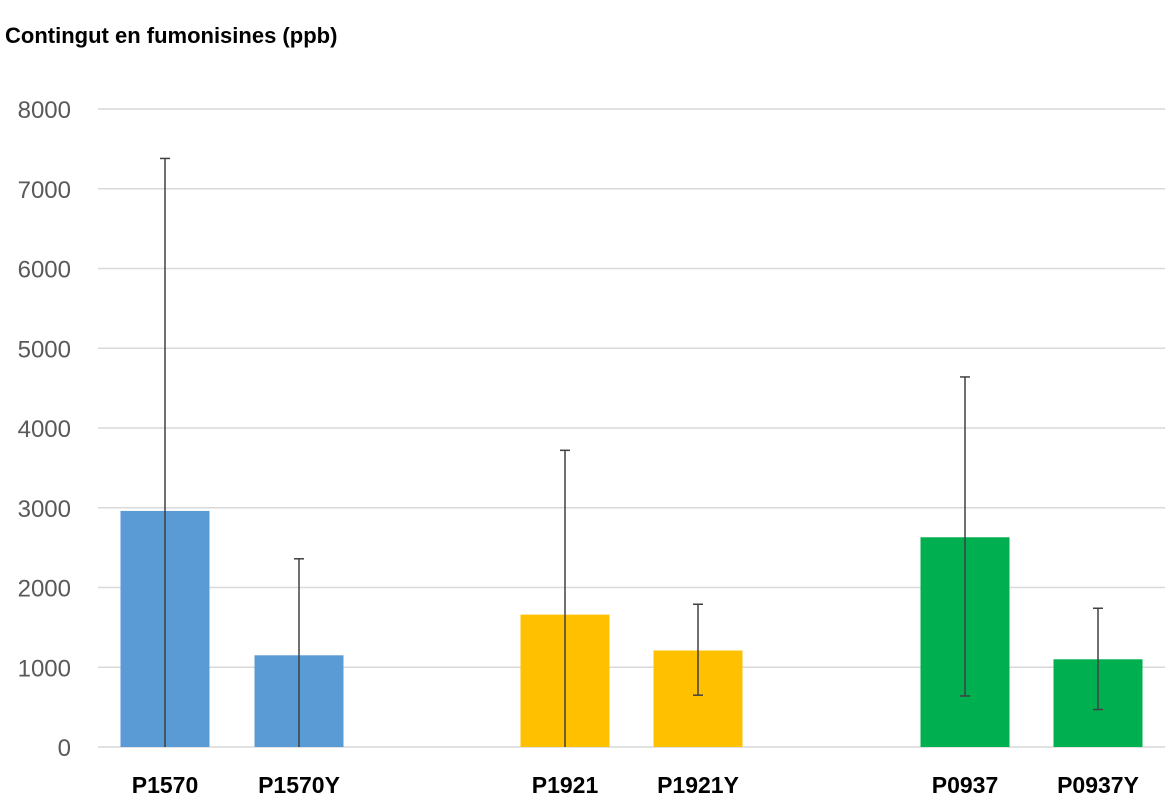 This screenshot has width=1176, height=810. What do you see at coordinates (165, 452) in the screenshot?
I see `error-bar-p1570` at bounding box center [165, 452].